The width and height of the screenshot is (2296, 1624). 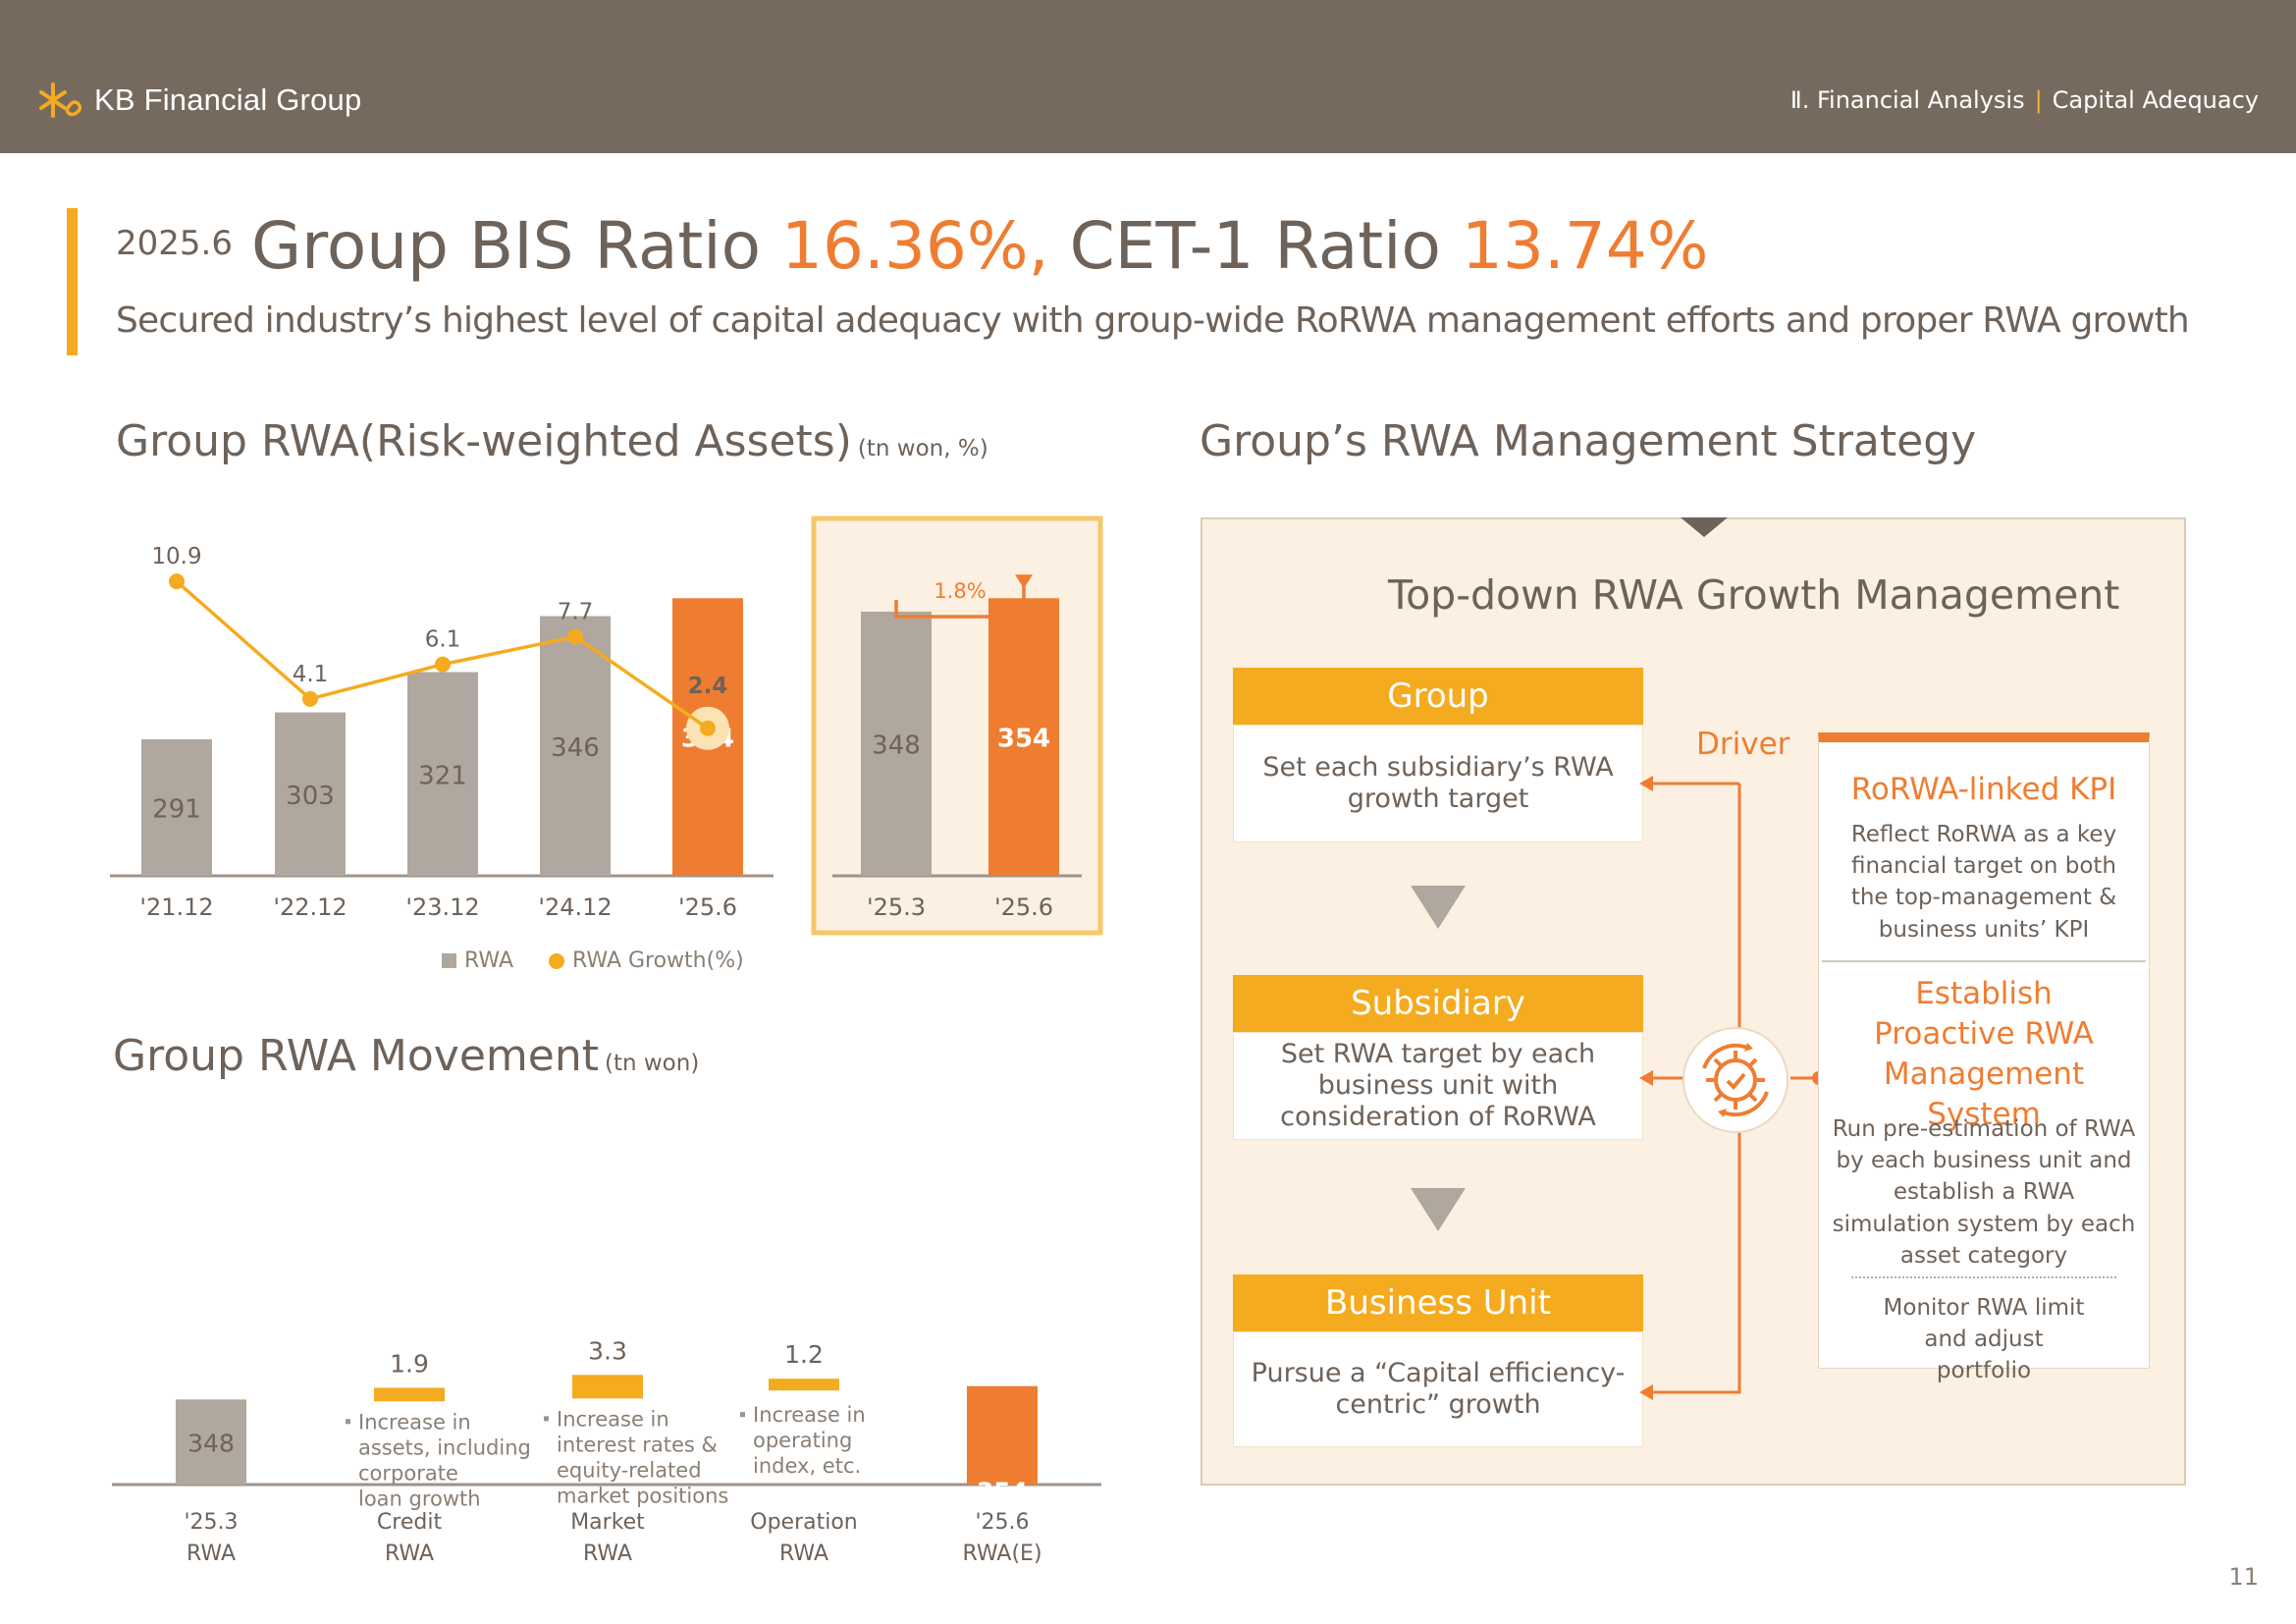 What do you see at coordinates (1438, 696) in the screenshot?
I see `level-group-head: Group` at bounding box center [1438, 696].